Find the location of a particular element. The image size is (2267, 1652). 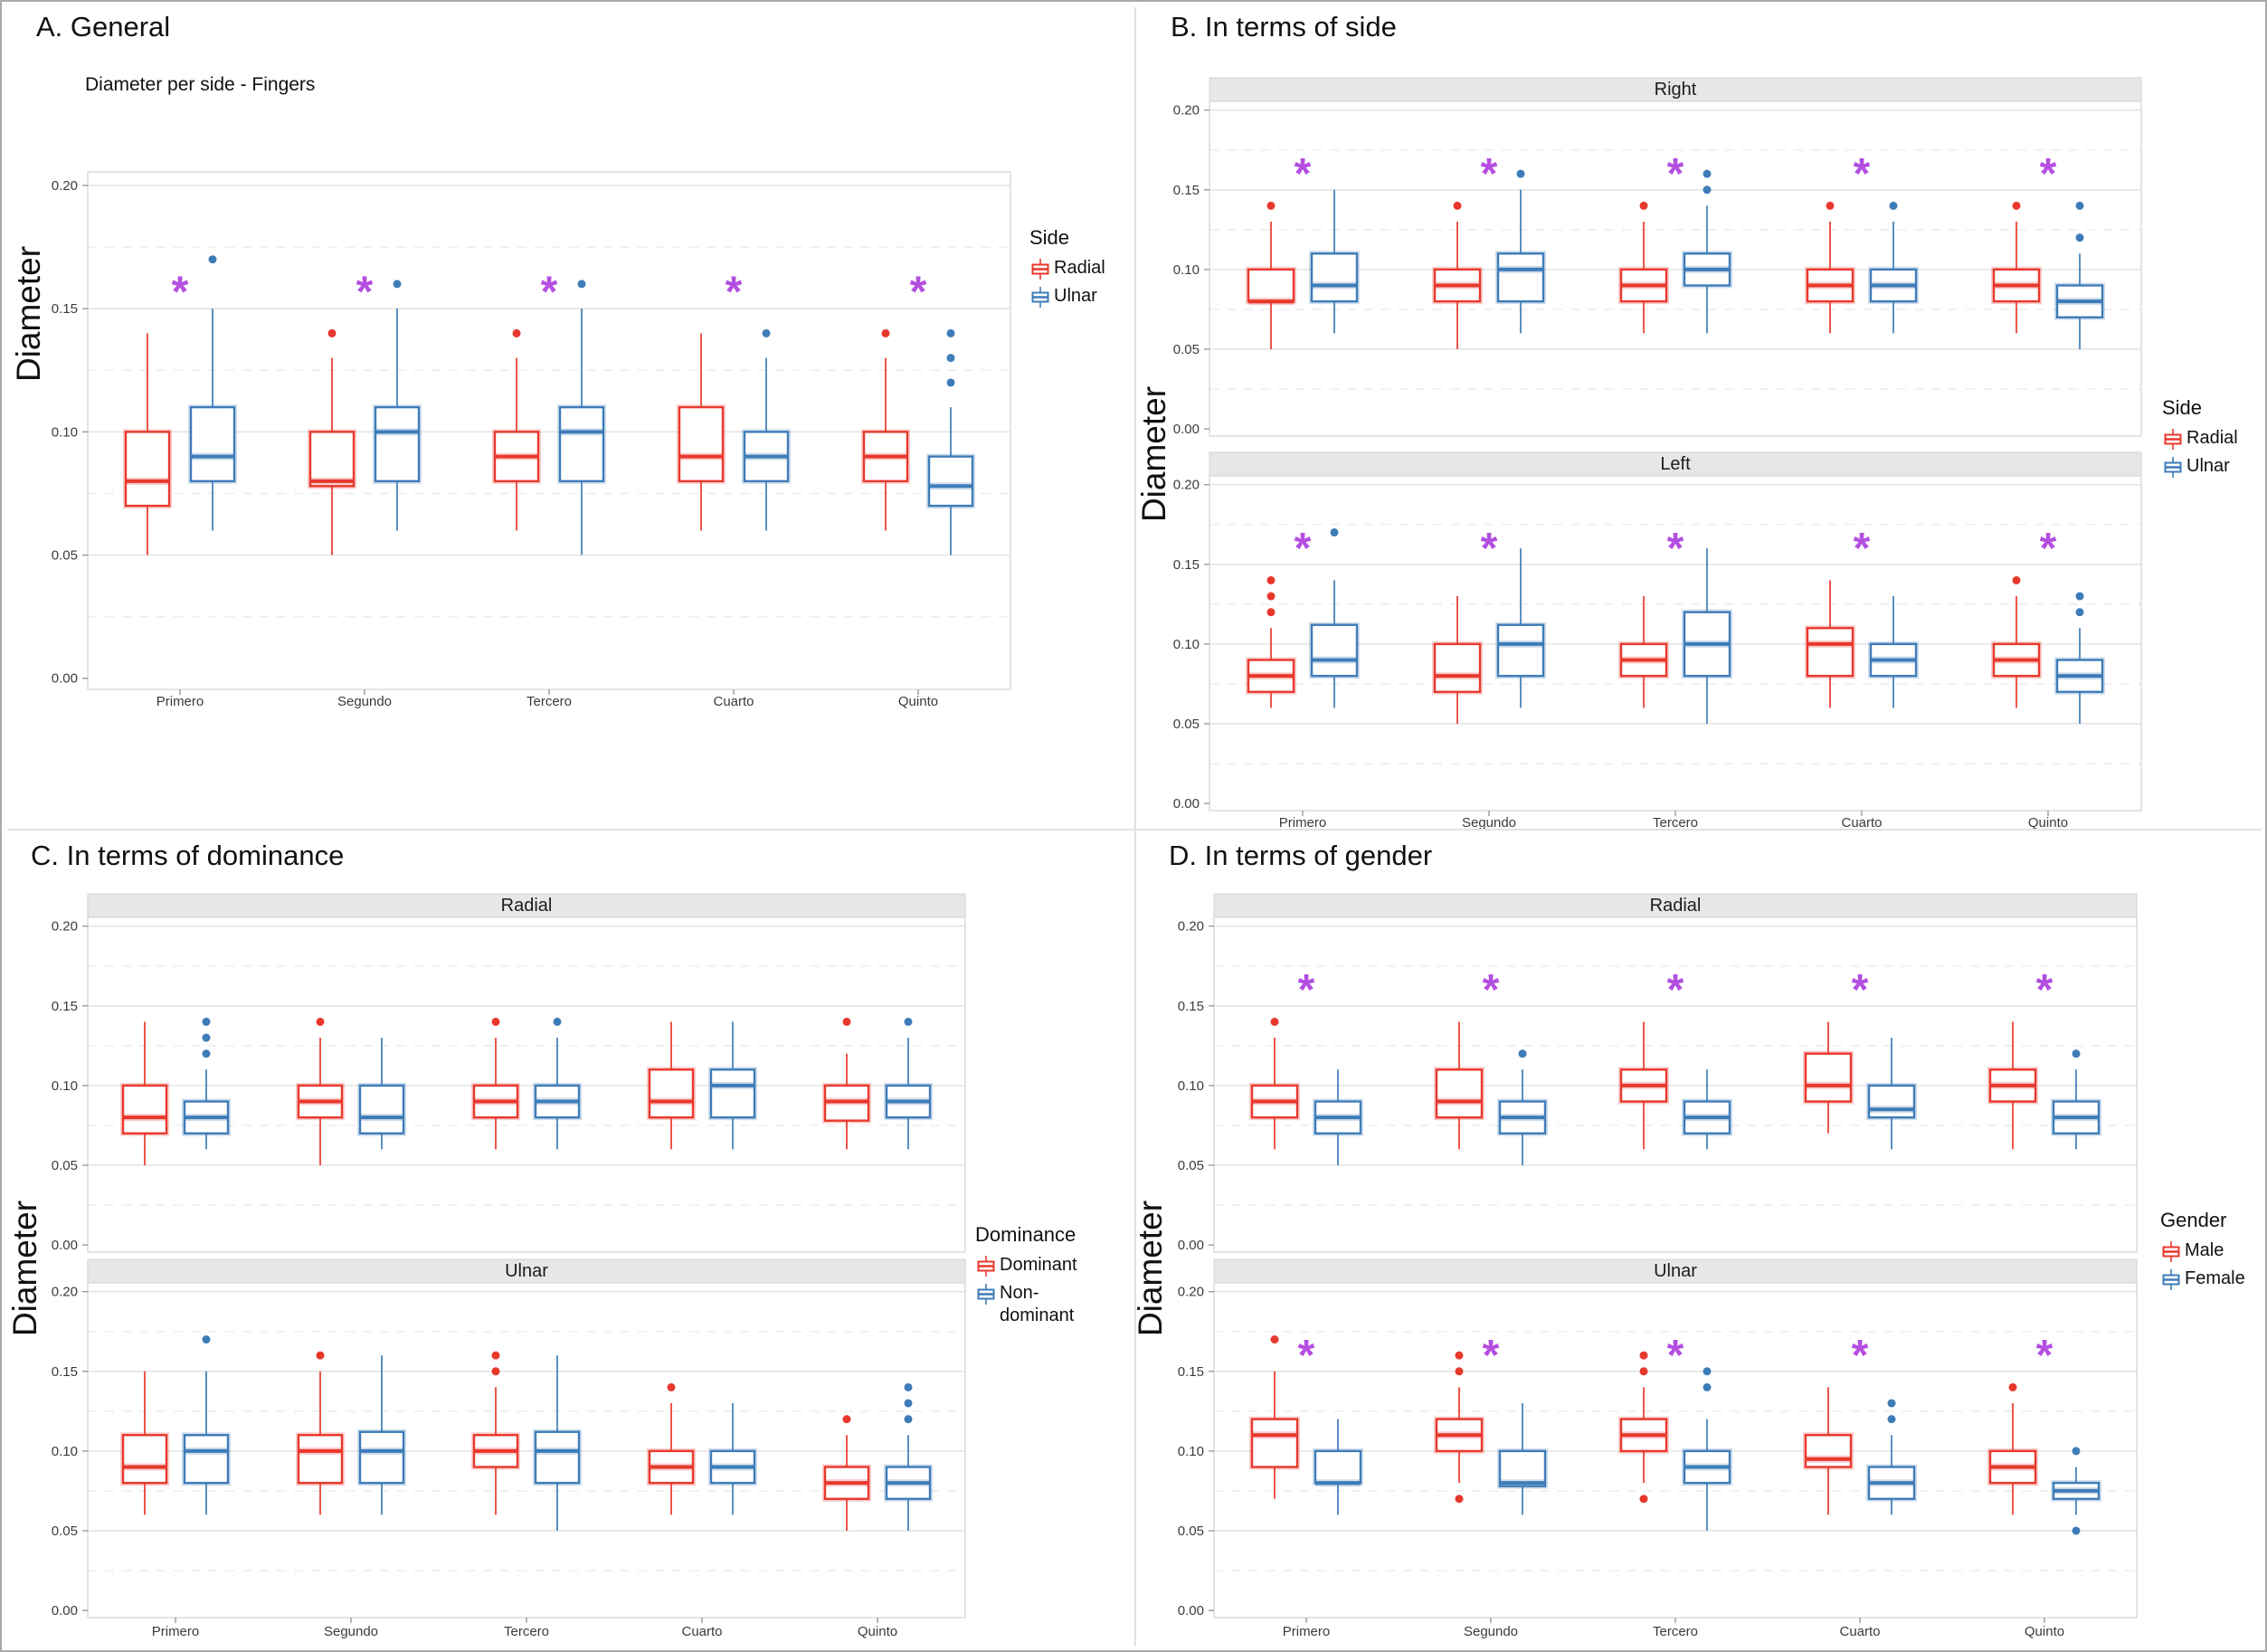

legend-side-panel-b: Side Radial Ulnar is located at coordinates (2200, 438).